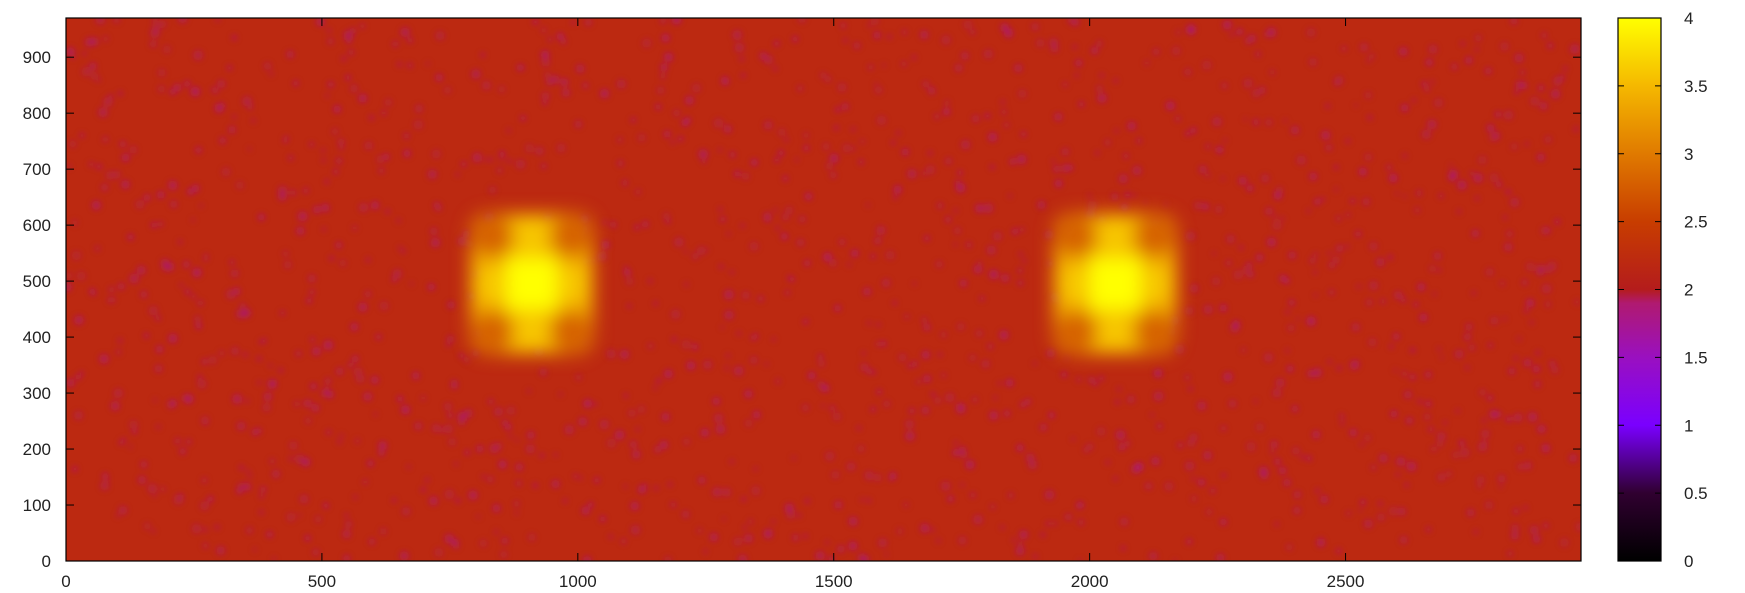  I want to click on colorbar-tick-label: 1.5, so click(1696, 357).